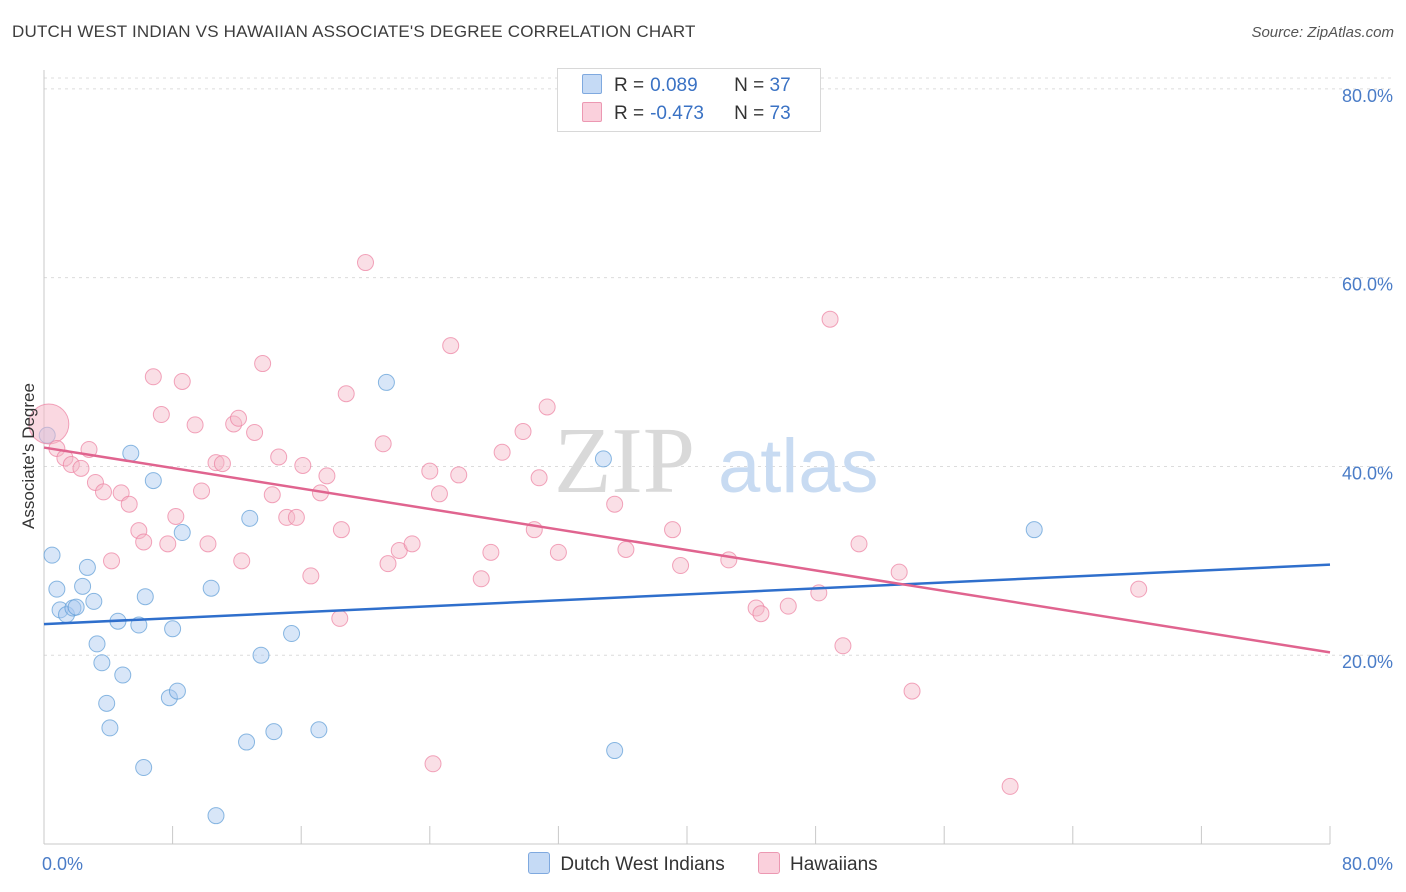 The image size is (1406, 892). I want to click on series-label: Dutch West Indians, so click(642, 864).